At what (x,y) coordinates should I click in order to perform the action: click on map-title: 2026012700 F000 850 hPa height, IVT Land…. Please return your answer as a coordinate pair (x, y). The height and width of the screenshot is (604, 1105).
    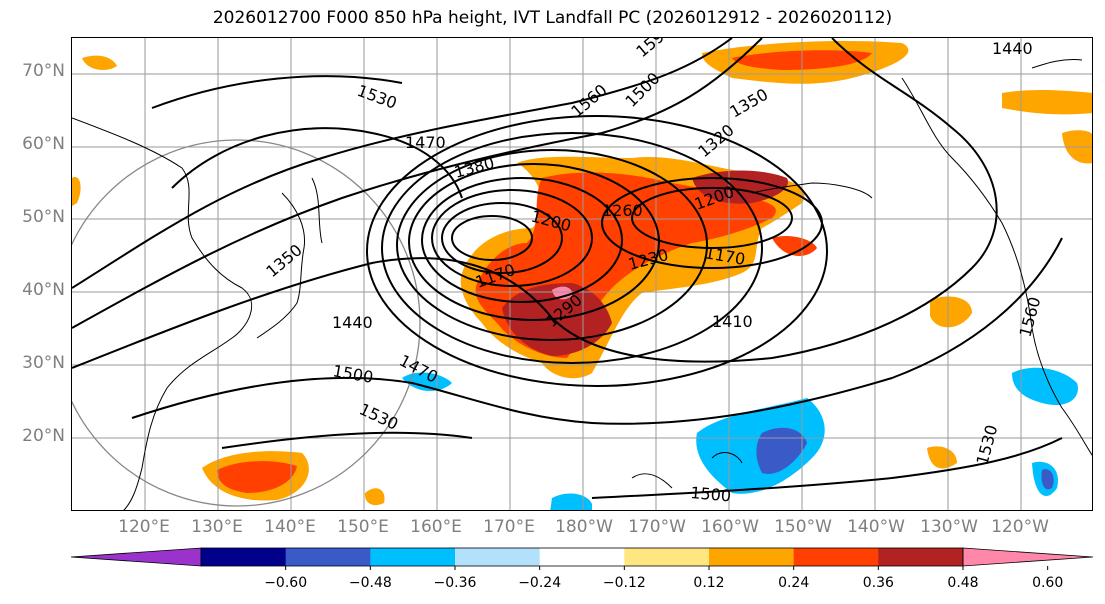
    Looking at the image, I should click on (552, 18).